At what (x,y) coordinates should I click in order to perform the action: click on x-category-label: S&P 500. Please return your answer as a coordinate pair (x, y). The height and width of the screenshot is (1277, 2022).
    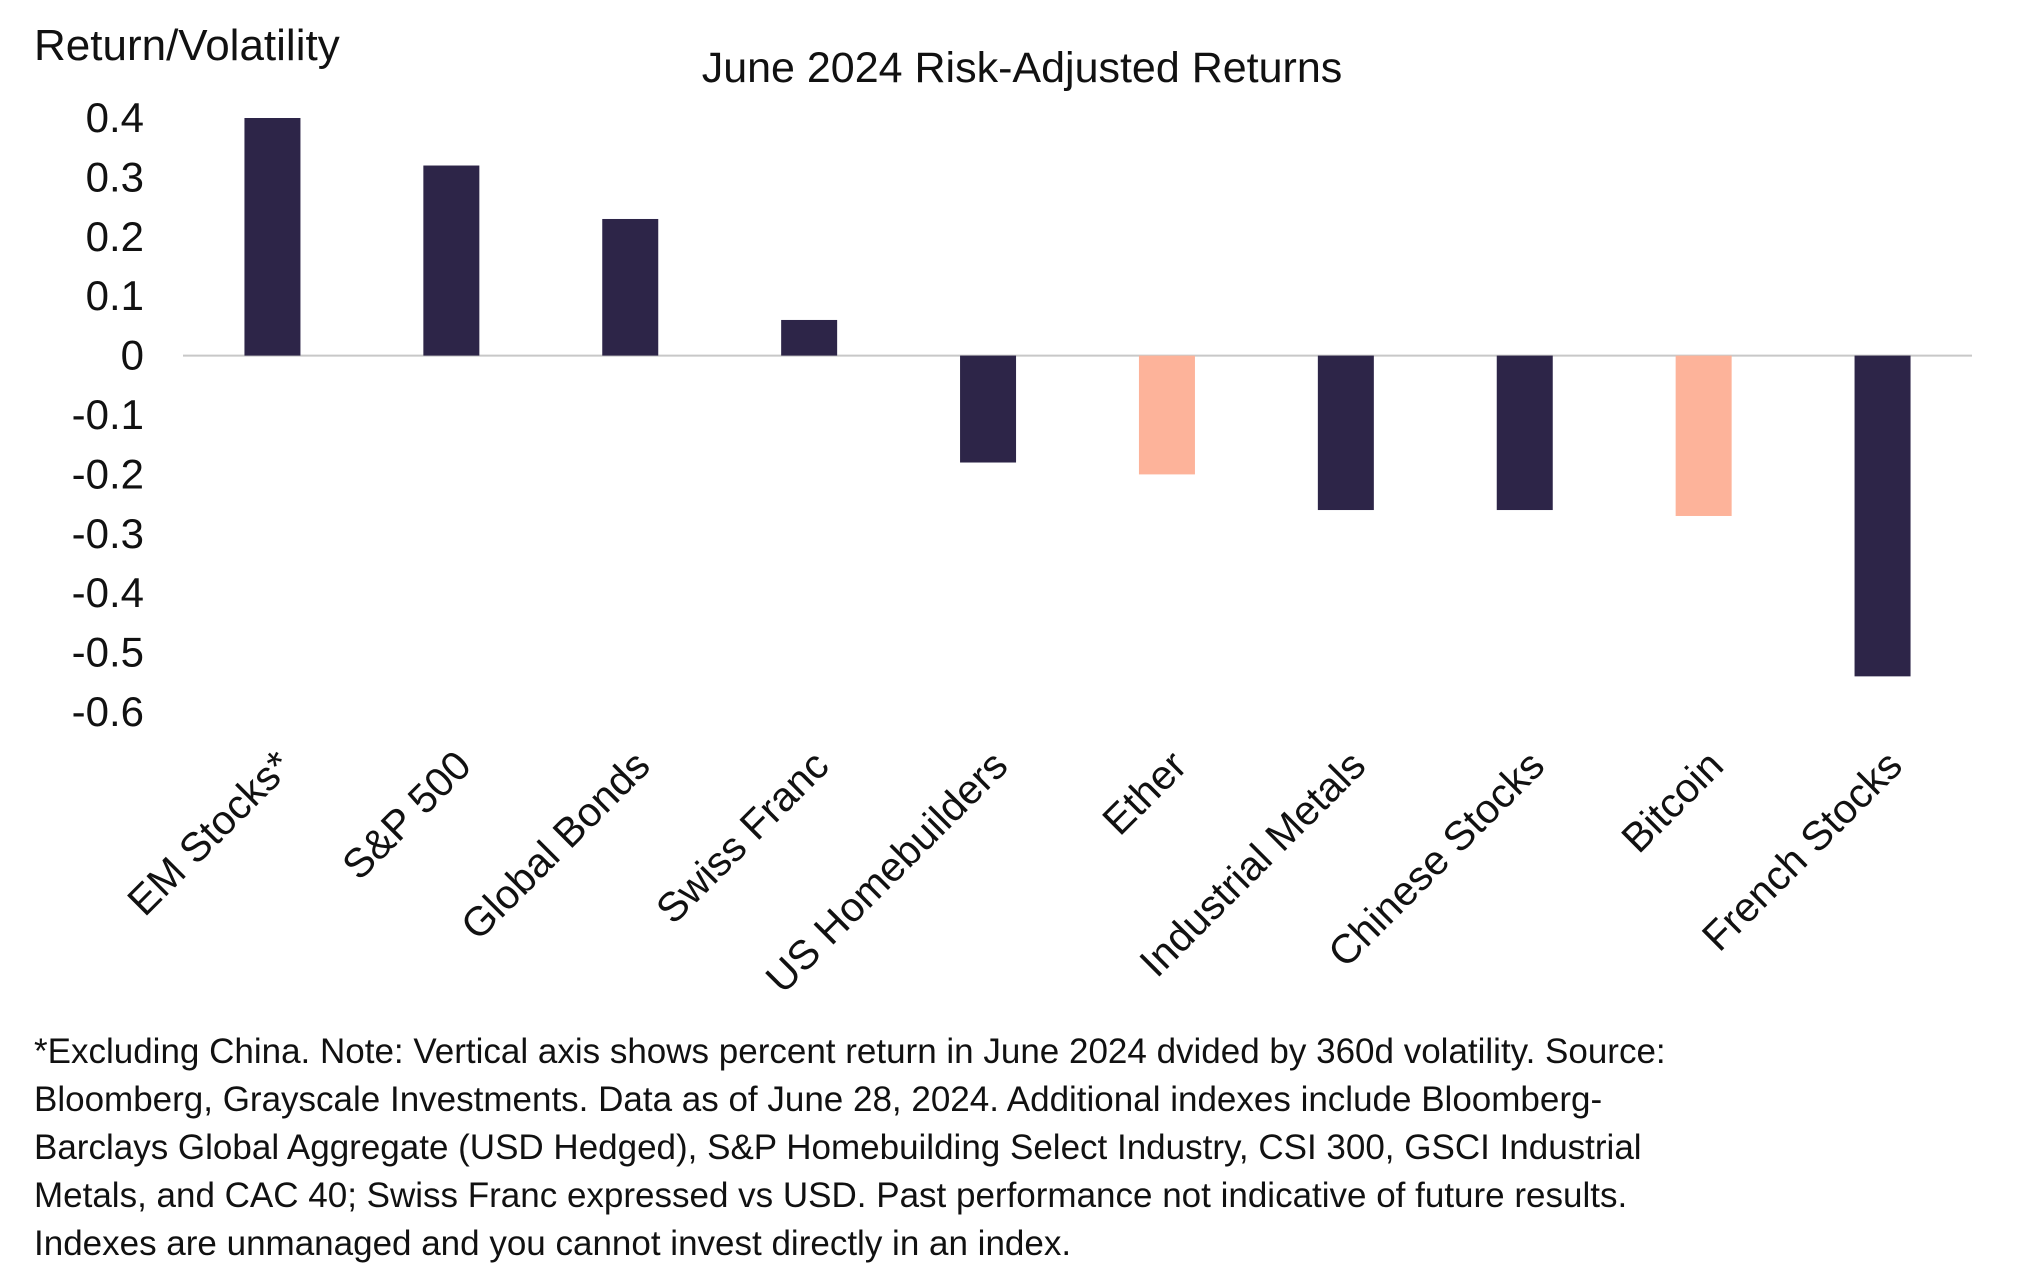
    Looking at the image, I should click on (406, 815).